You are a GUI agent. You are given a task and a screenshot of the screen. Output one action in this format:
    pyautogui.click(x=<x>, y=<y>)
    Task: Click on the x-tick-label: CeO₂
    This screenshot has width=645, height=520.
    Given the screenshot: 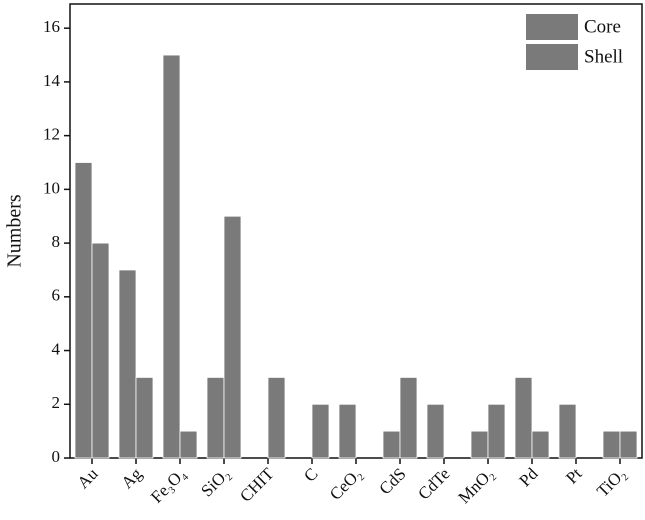 What is the action you would take?
    pyautogui.click(x=346, y=484)
    